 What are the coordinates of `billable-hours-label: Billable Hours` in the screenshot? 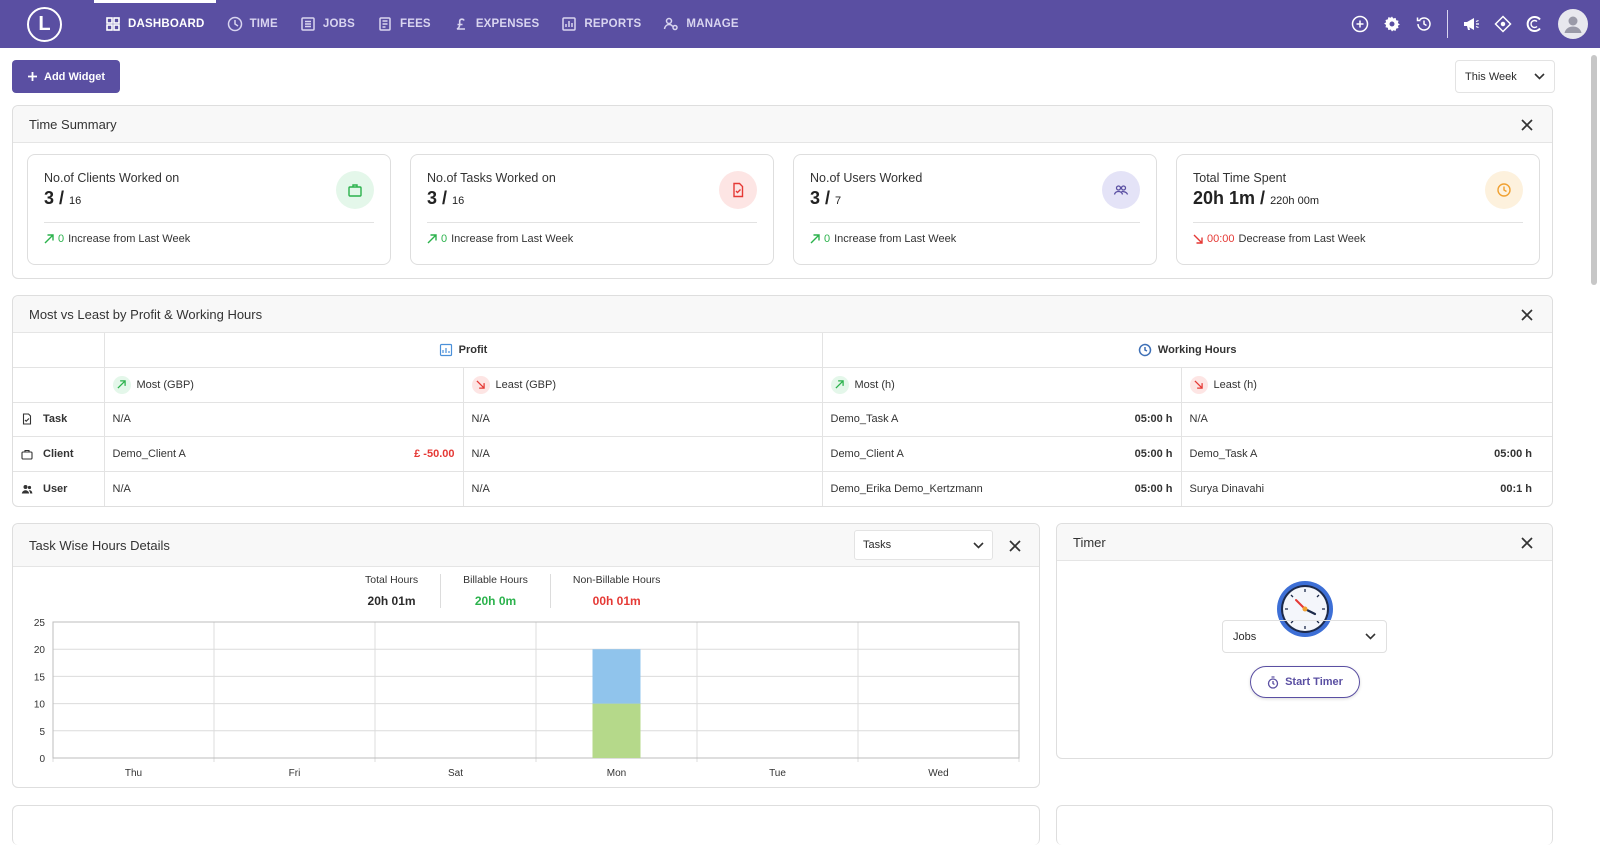 It's located at (495, 580).